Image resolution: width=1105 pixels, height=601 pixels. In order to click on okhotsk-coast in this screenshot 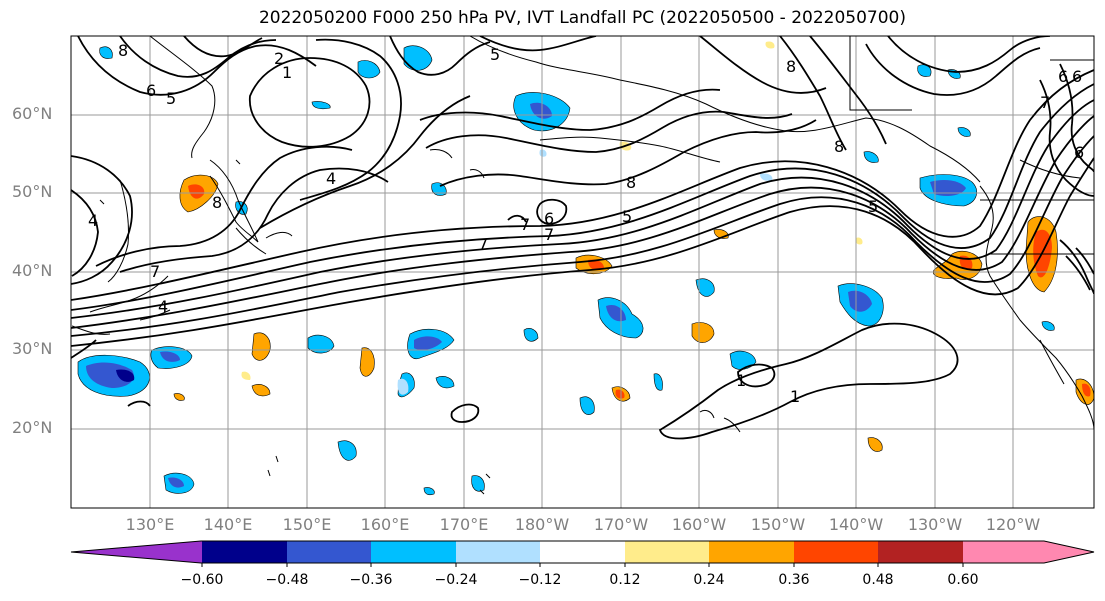, I will do `click(182, 97)`.